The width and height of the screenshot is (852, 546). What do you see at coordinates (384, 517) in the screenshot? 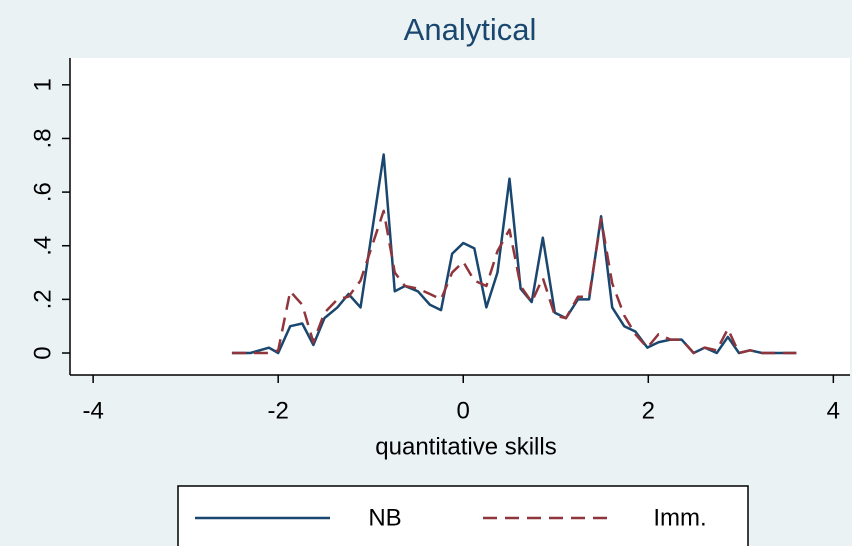
I see `legend-label: NB` at bounding box center [384, 517].